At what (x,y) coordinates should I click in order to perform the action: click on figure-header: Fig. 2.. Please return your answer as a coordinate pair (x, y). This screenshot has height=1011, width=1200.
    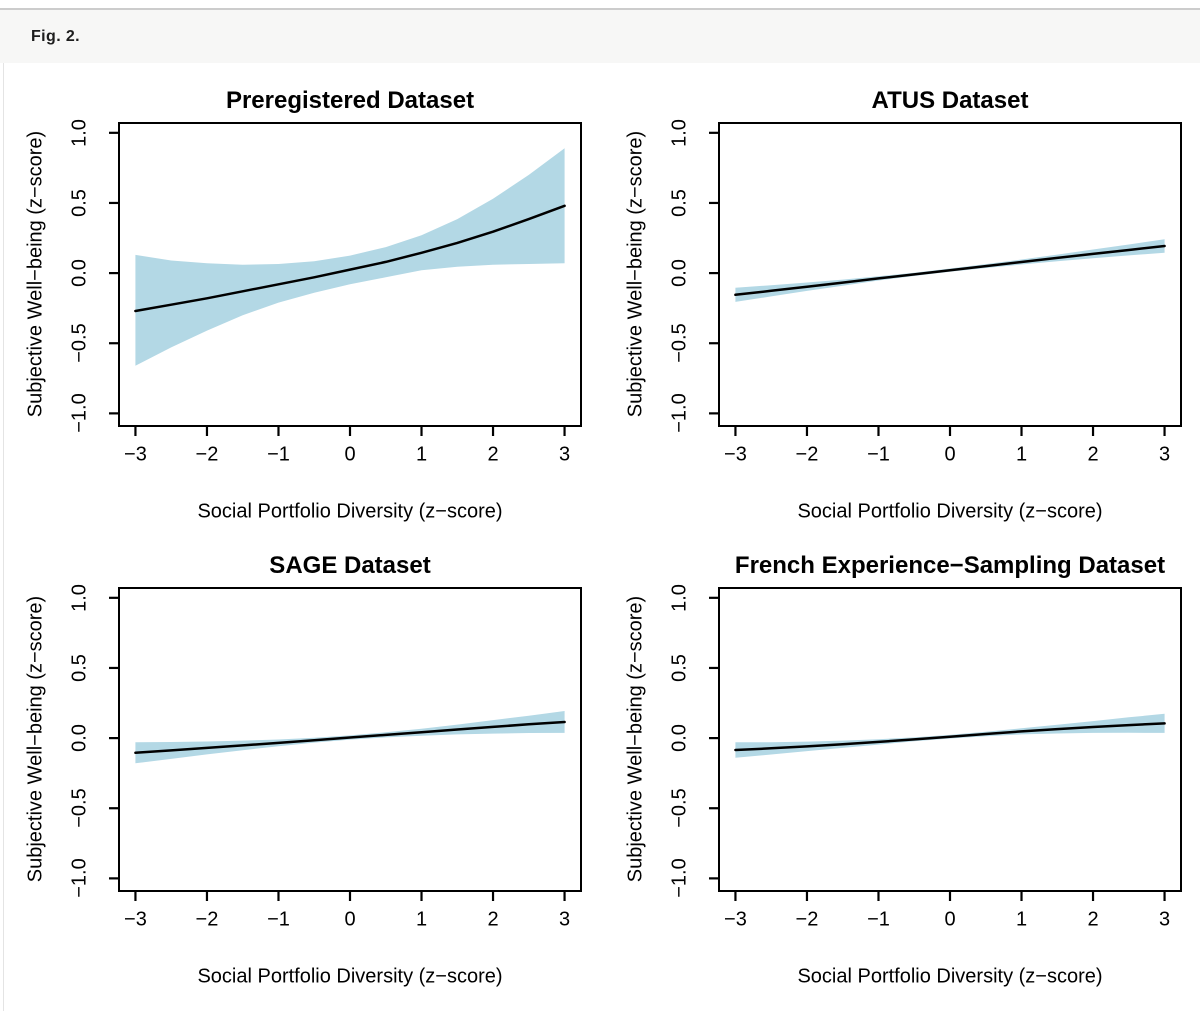
    Looking at the image, I should click on (600, 35).